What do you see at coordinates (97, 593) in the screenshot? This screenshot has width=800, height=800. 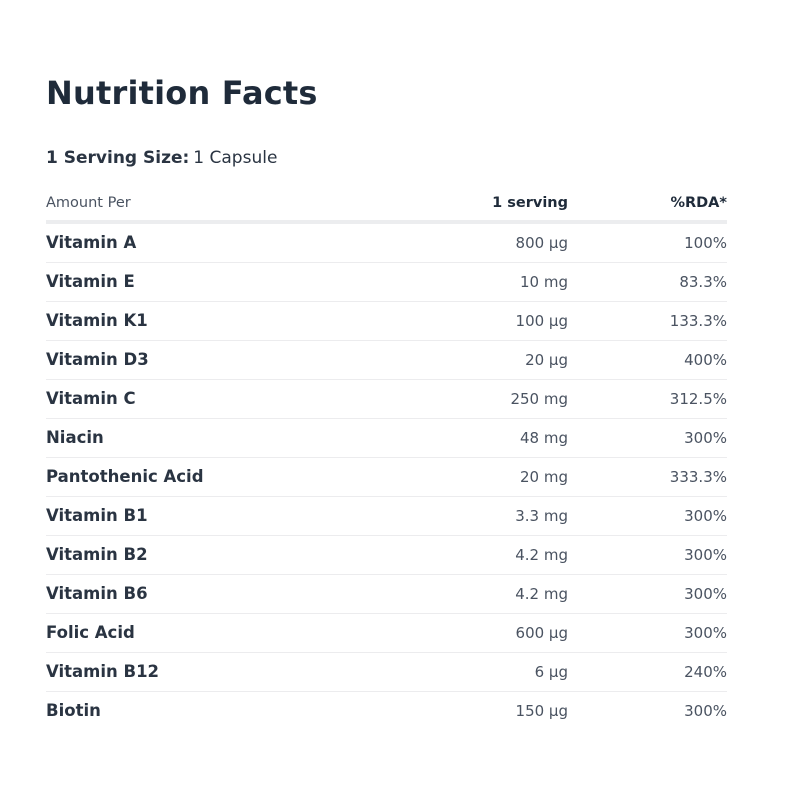 I see `nutrient-name: Vitamin B6` at bounding box center [97, 593].